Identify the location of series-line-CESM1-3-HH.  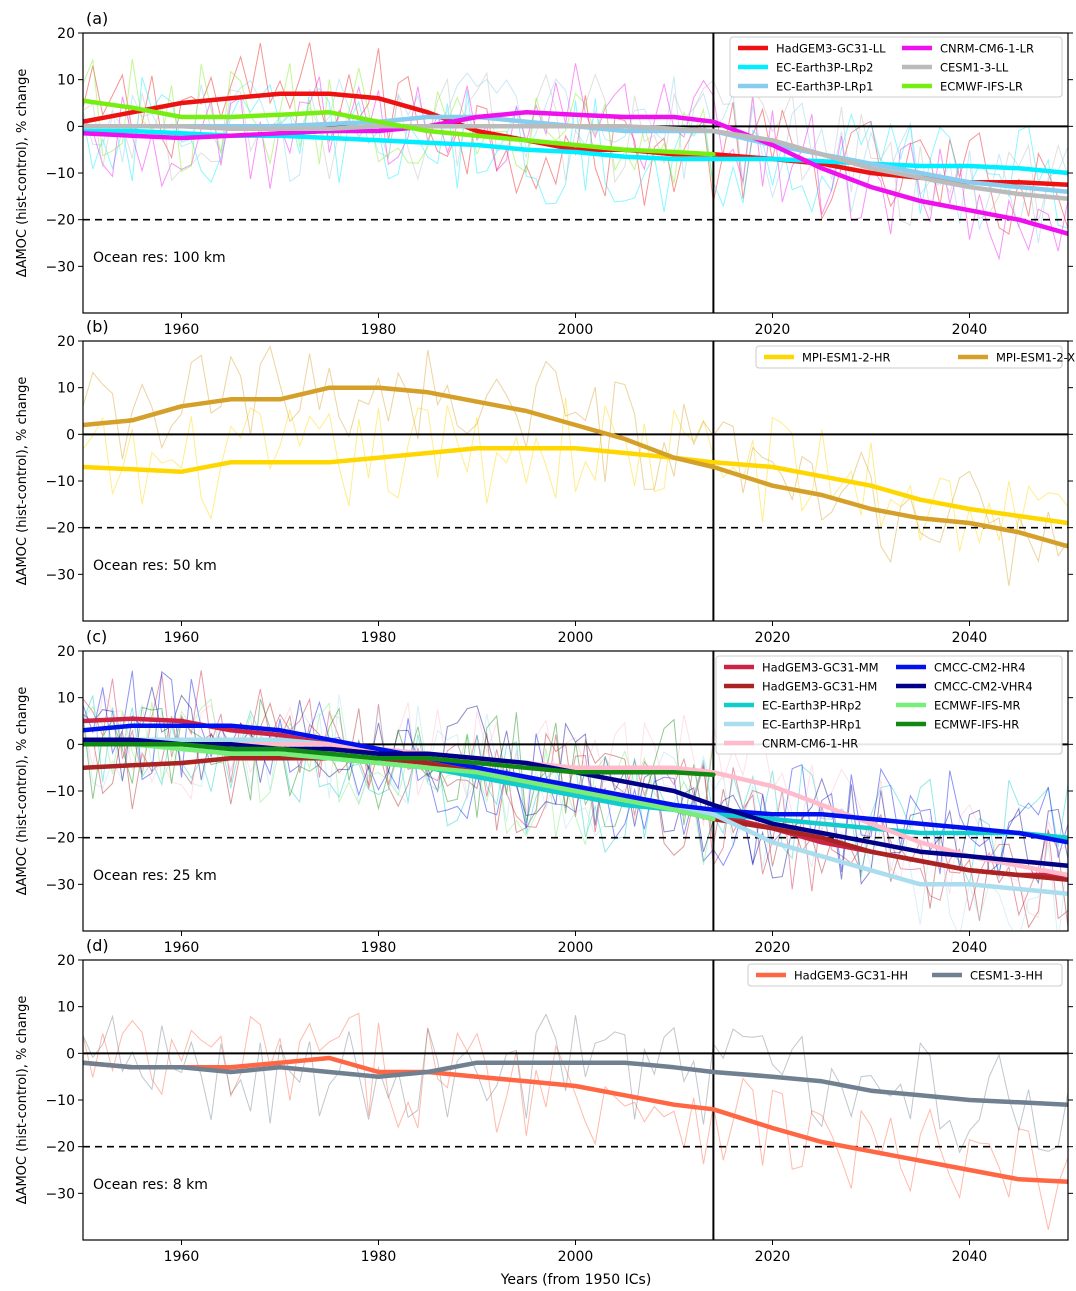
(575, 1083).